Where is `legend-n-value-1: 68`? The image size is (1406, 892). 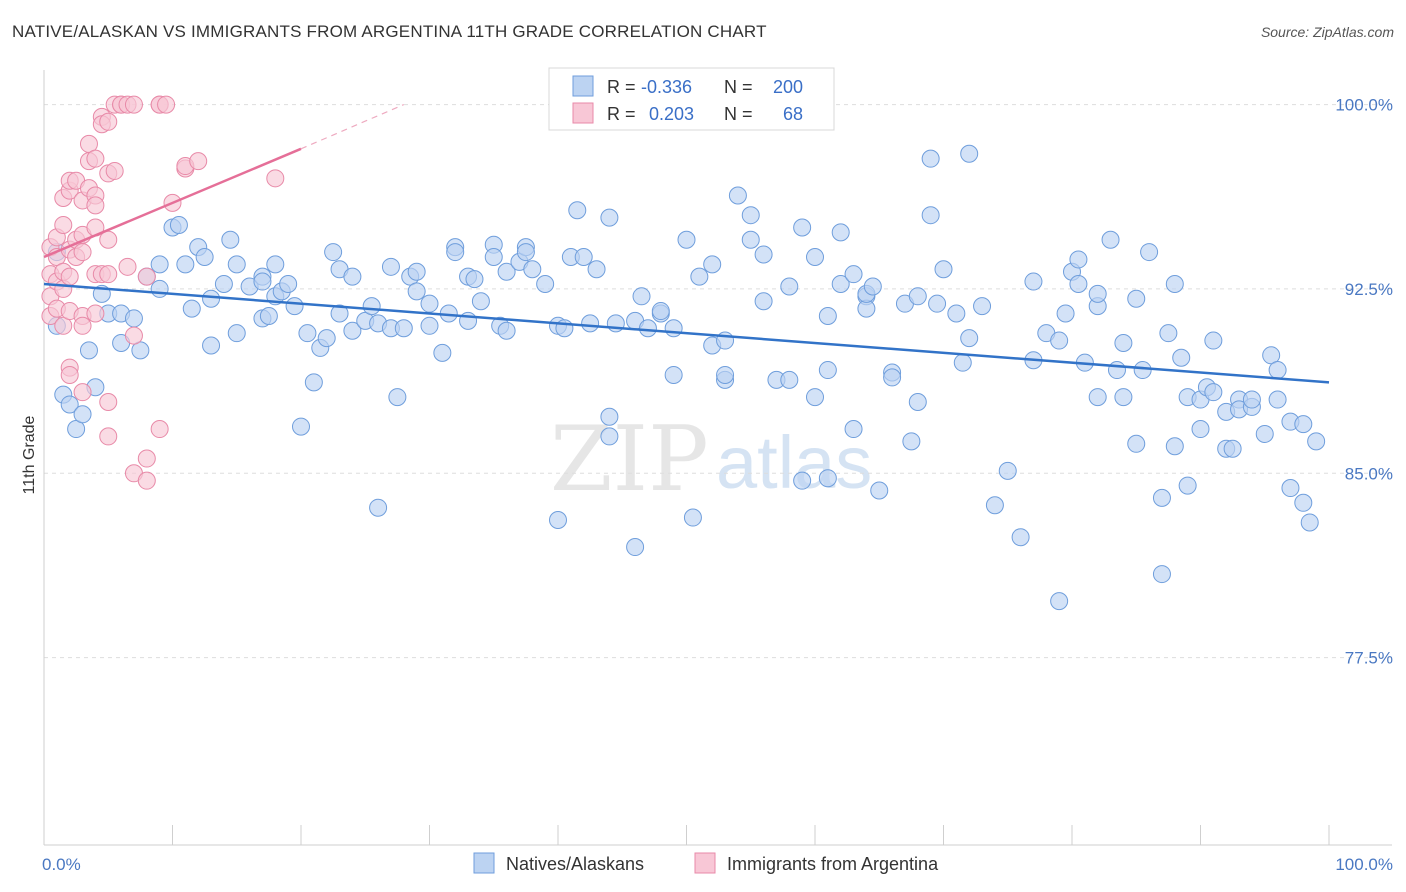 legend-n-value-1: 68 is located at coordinates (793, 114).